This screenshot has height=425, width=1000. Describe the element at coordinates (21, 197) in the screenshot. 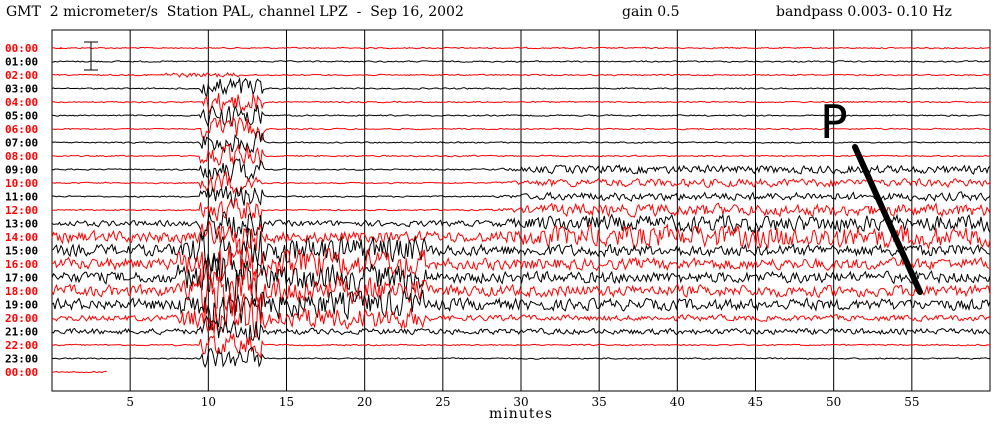

I see `row-label: 11:00` at that location.